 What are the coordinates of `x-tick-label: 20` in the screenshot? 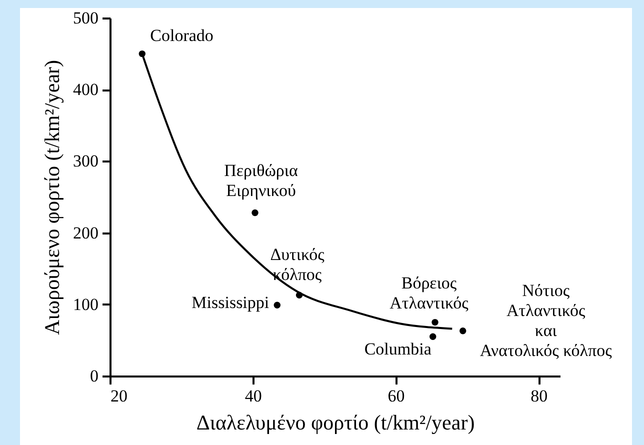 It's located at (119, 396).